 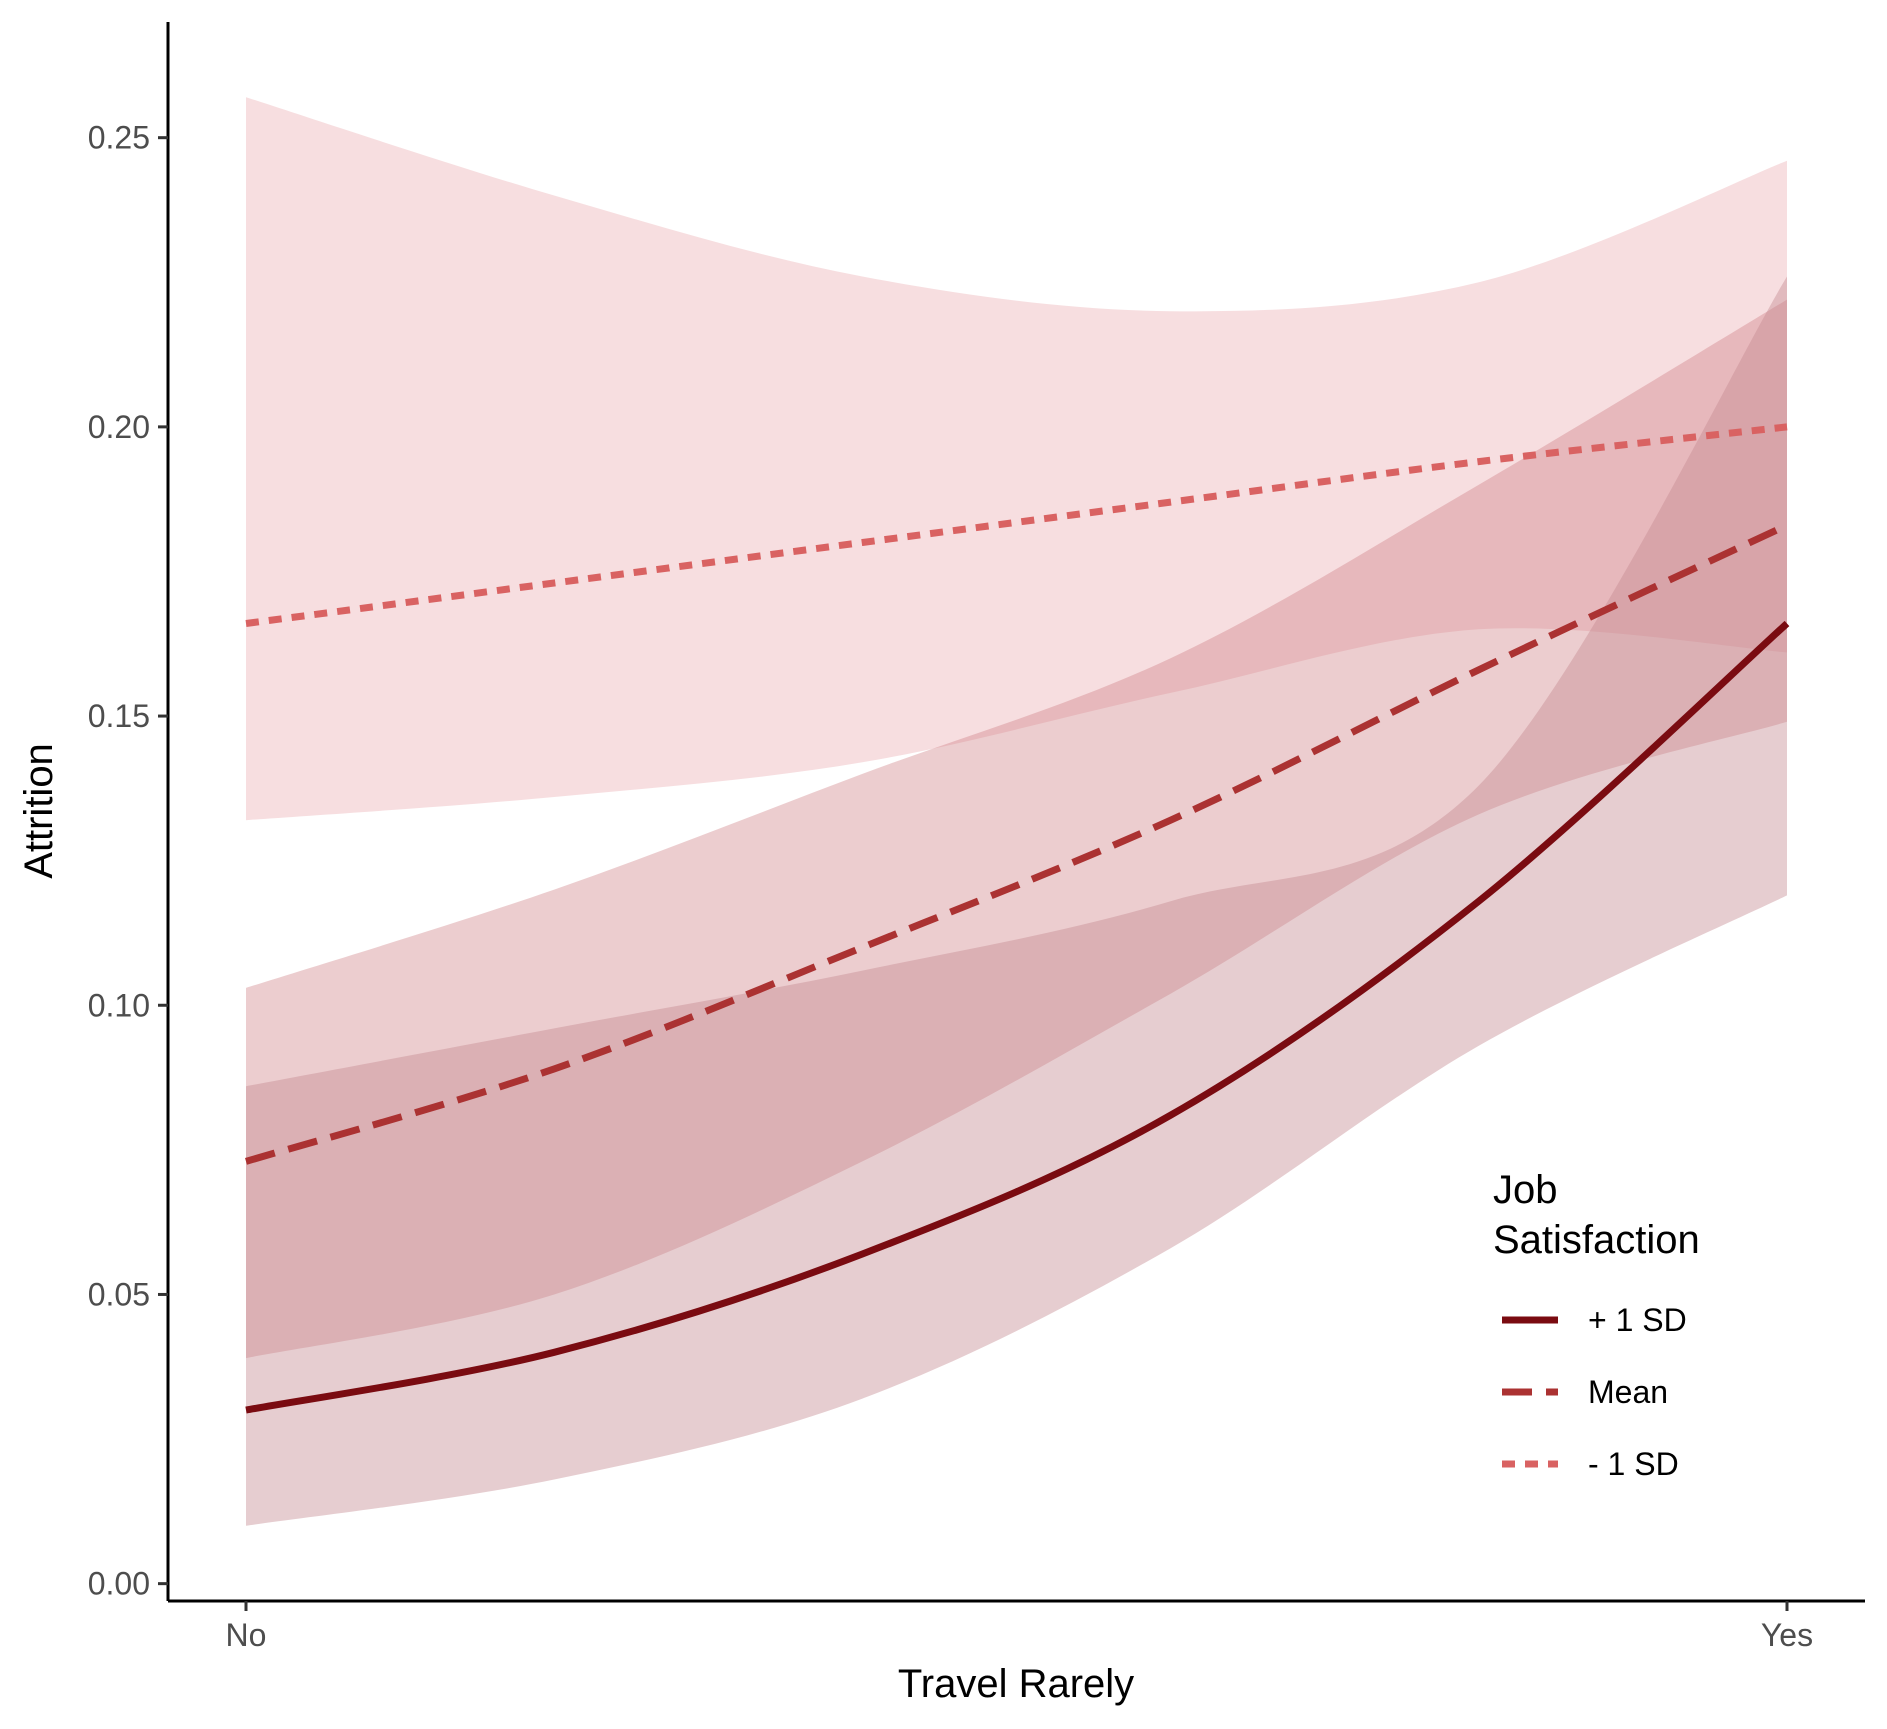 What do you see at coordinates (128, 861) in the screenshot?
I see `y-ticks: 0.00 0.05 0.10 0.15 0.20 0.25` at bounding box center [128, 861].